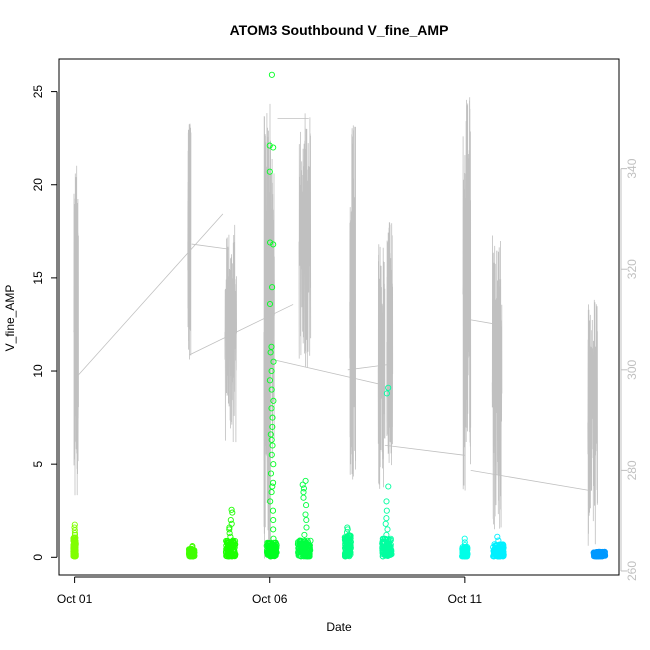 This screenshot has width=650, height=650. Describe the element at coordinates (38, 464) in the screenshot. I see `y-tick-label: 5` at that location.